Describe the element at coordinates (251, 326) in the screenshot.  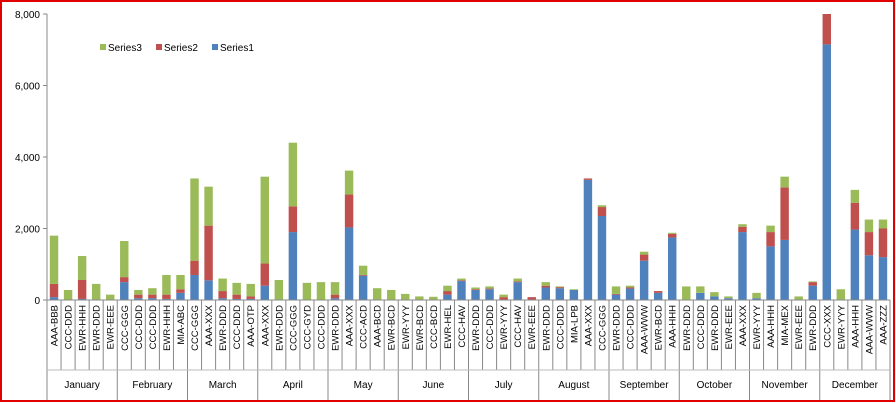
I see `x-tick-label: AAA-OTP` at that location.